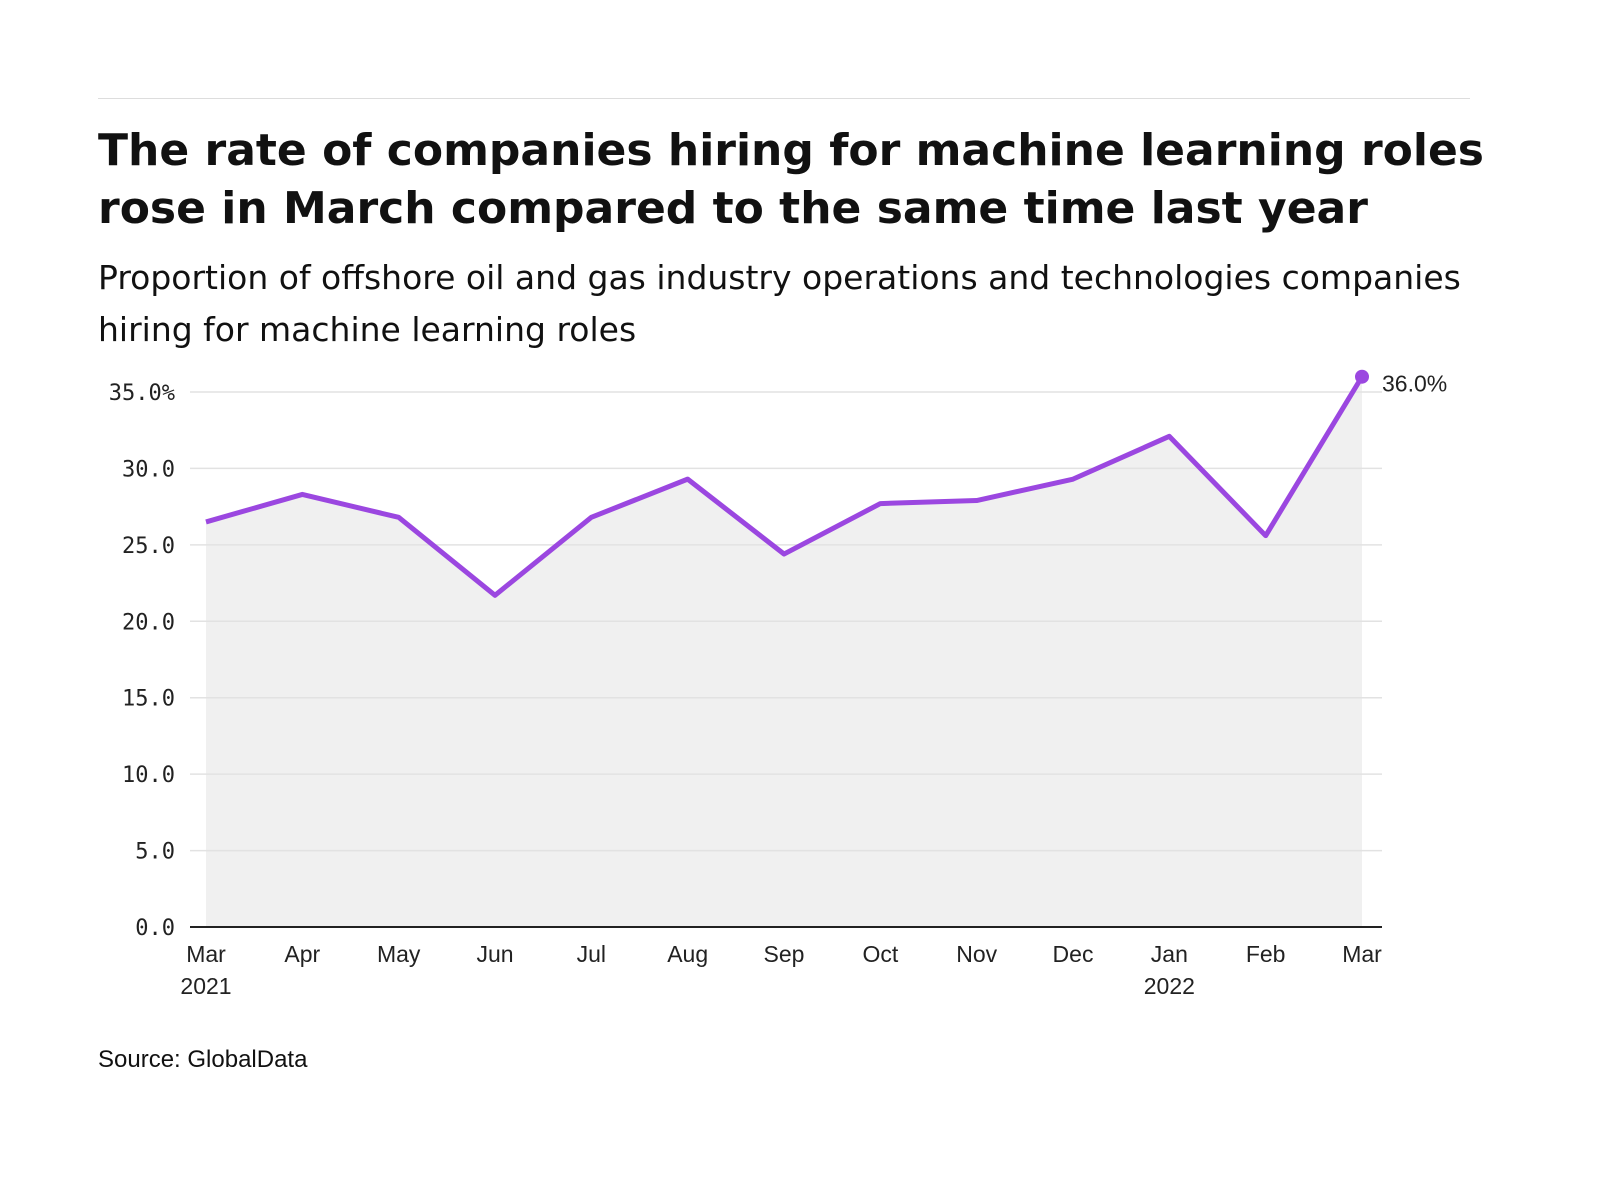 This screenshot has width=1600, height=1200. I want to click on y-tick-label: 30.0, so click(148, 469).